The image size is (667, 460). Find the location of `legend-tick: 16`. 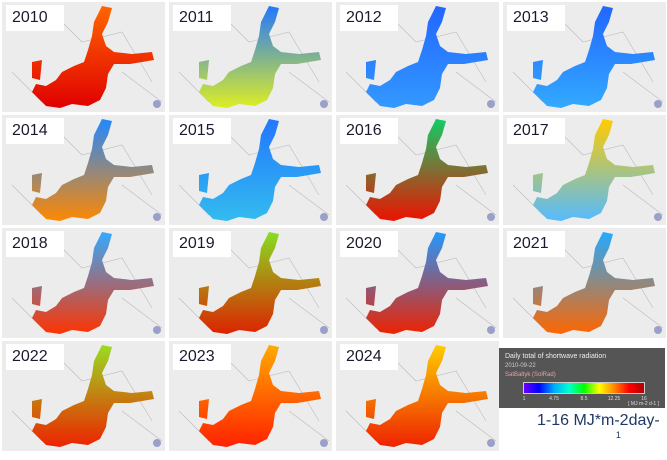

legend-tick: 16 is located at coordinates (644, 399).